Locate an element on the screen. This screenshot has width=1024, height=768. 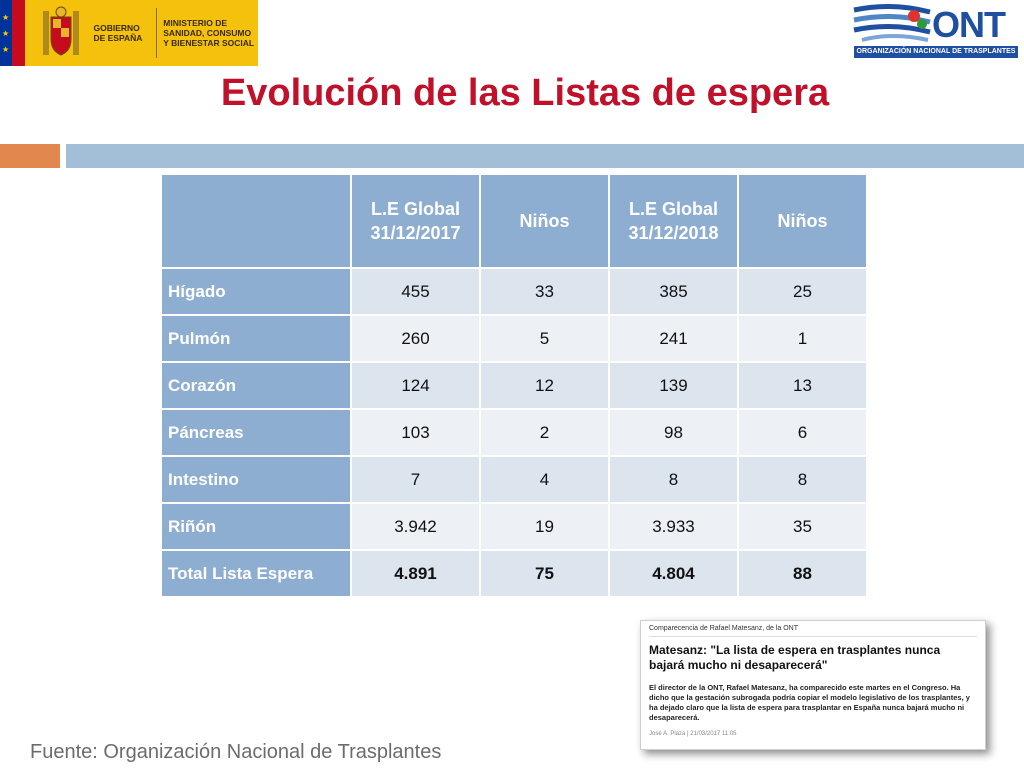
table-cell: 4.891 is located at coordinates (415, 573).